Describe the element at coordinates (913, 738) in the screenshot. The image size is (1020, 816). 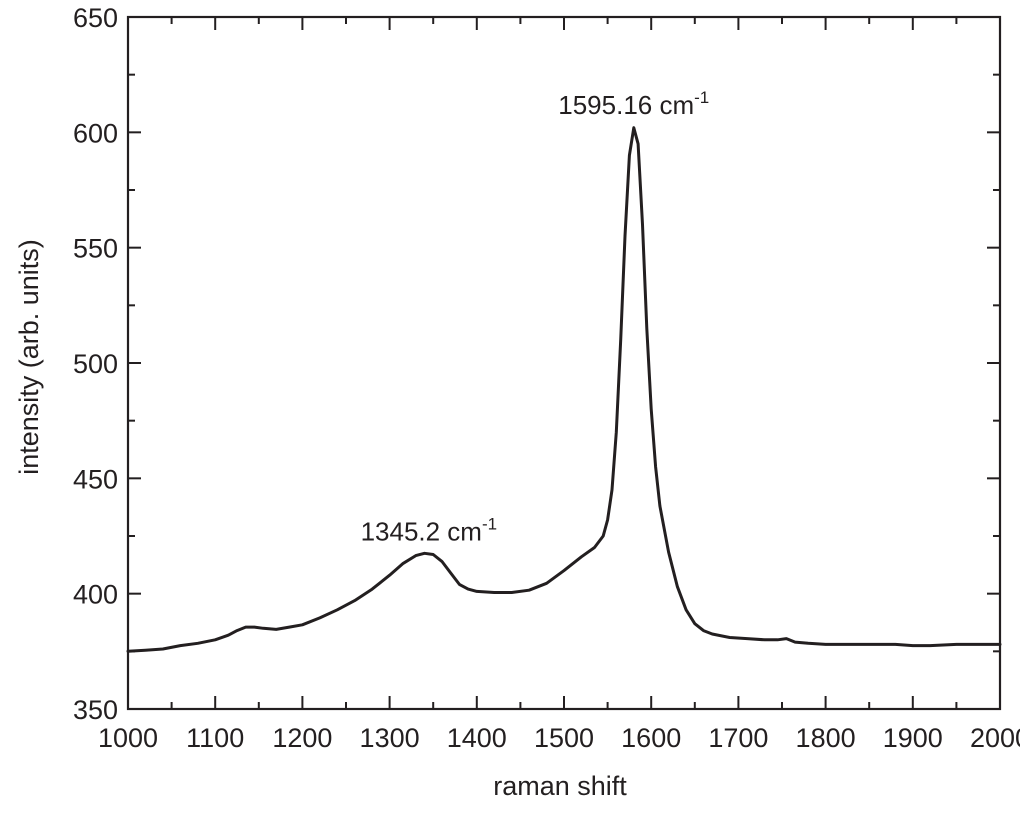
I see `x-tick-label: 1900` at that location.